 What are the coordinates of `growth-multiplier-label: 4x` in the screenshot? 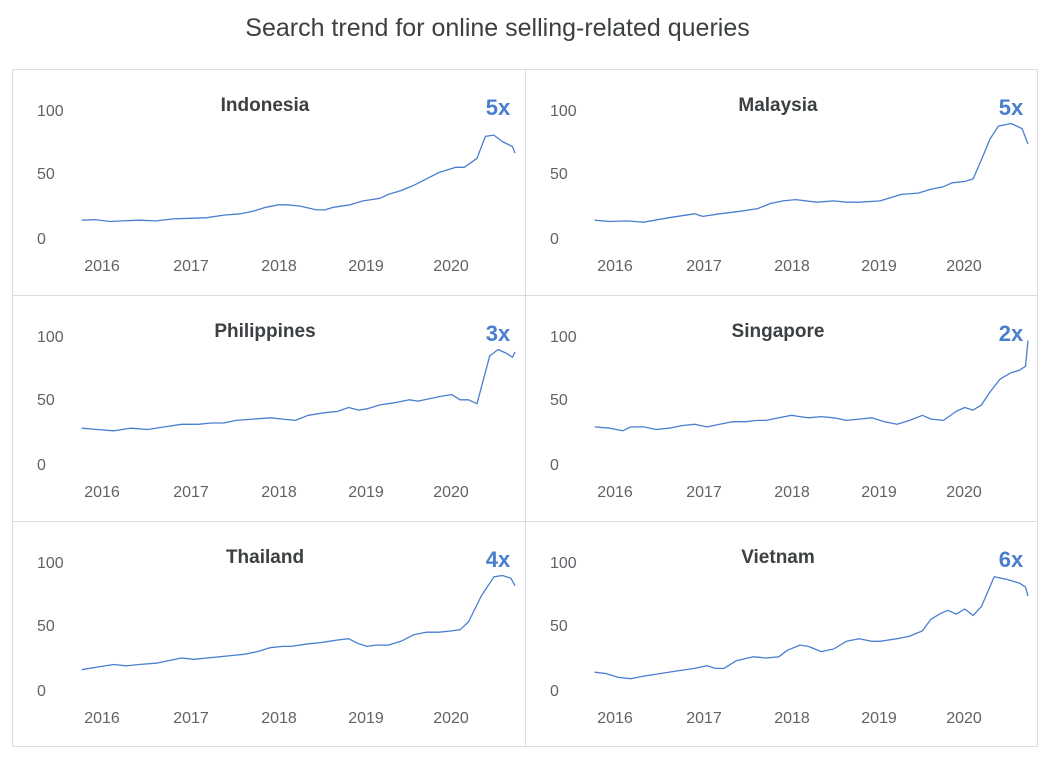 It's located at (498, 559).